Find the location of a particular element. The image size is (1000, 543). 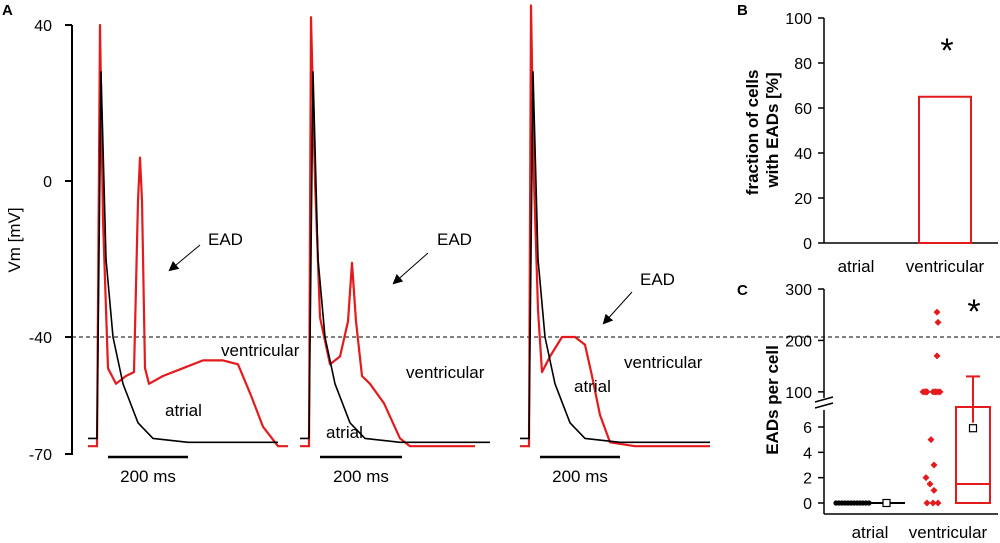

y-tick-label: 300 is located at coordinates (798, 290).